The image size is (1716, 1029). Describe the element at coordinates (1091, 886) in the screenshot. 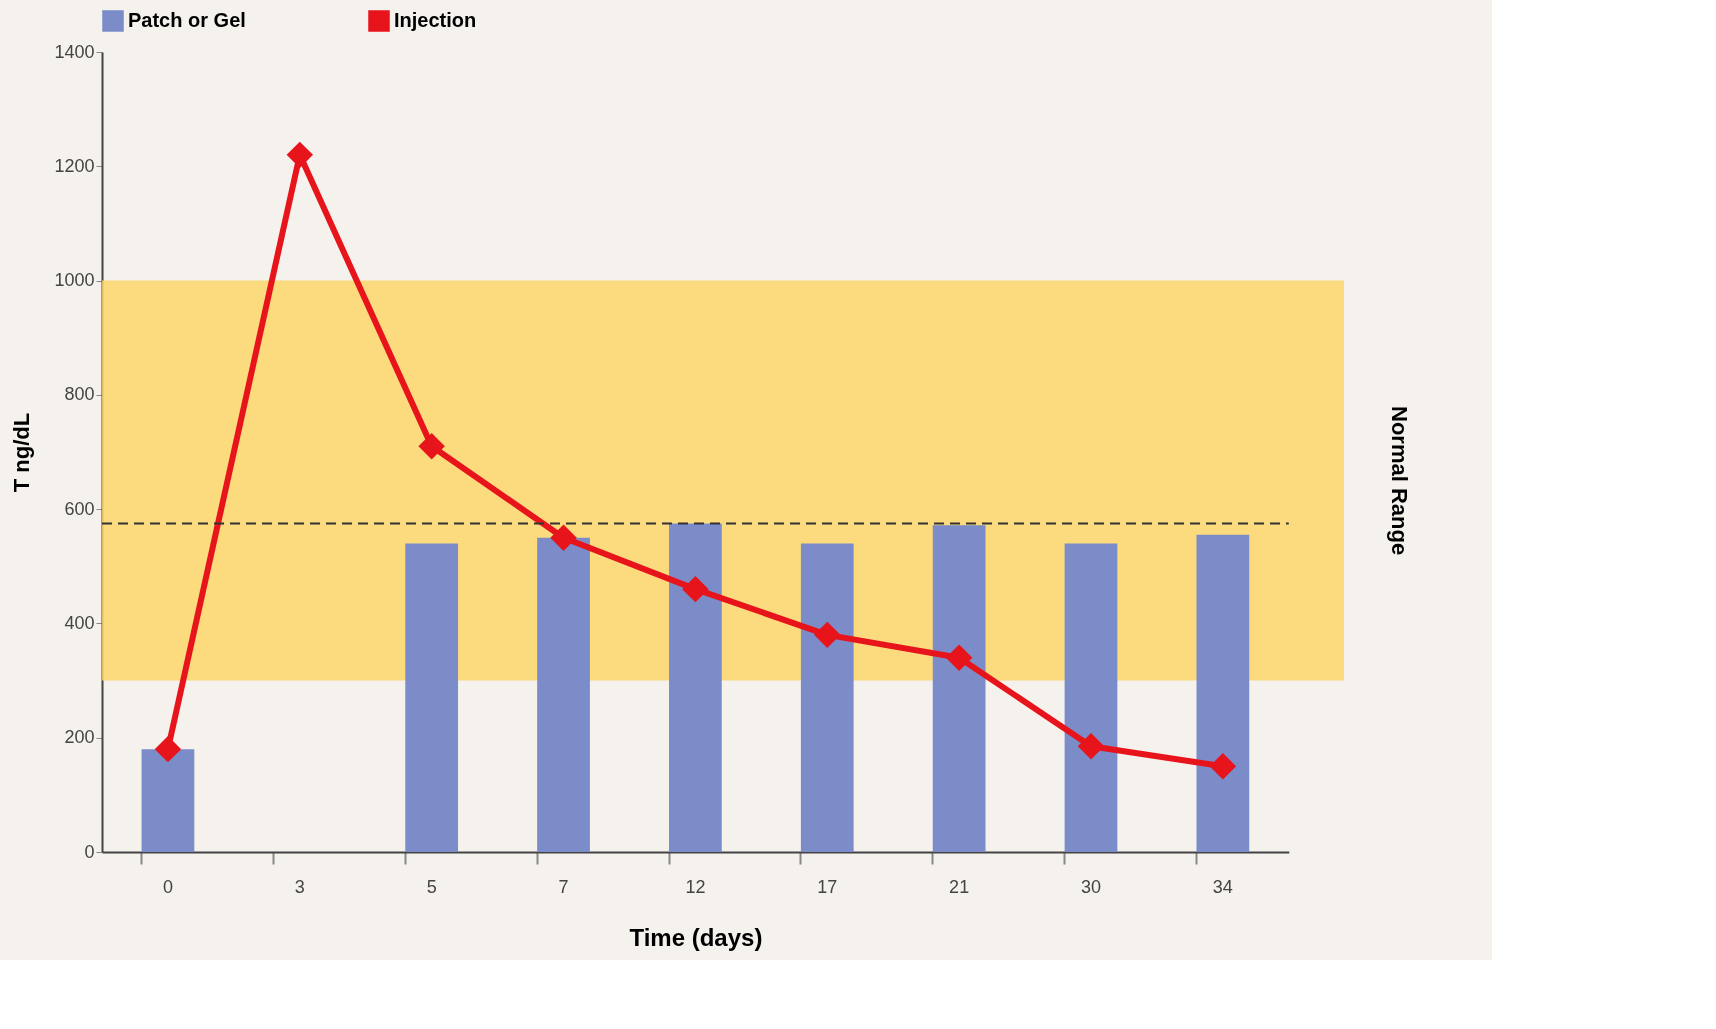

I see `x-tick-label: 30` at that location.